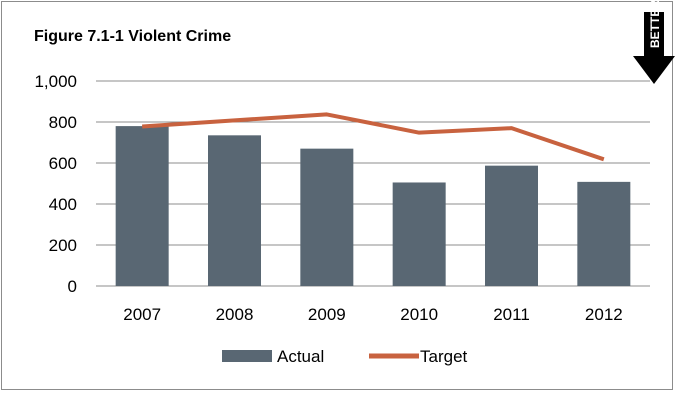  Describe the element at coordinates (419, 314) in the screenshot. I see `x-tick-label: 2010` at that location.